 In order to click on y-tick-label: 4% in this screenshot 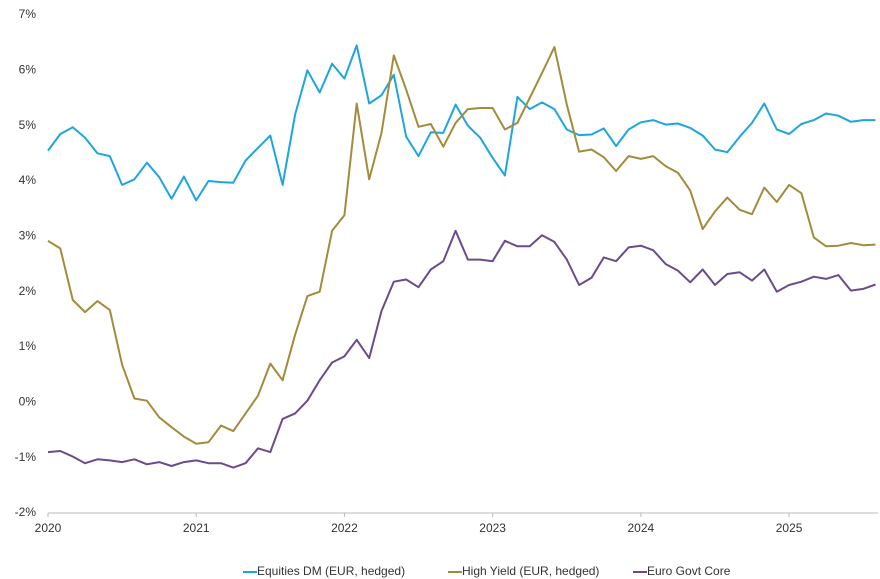, I will do `click(28, 180)`.